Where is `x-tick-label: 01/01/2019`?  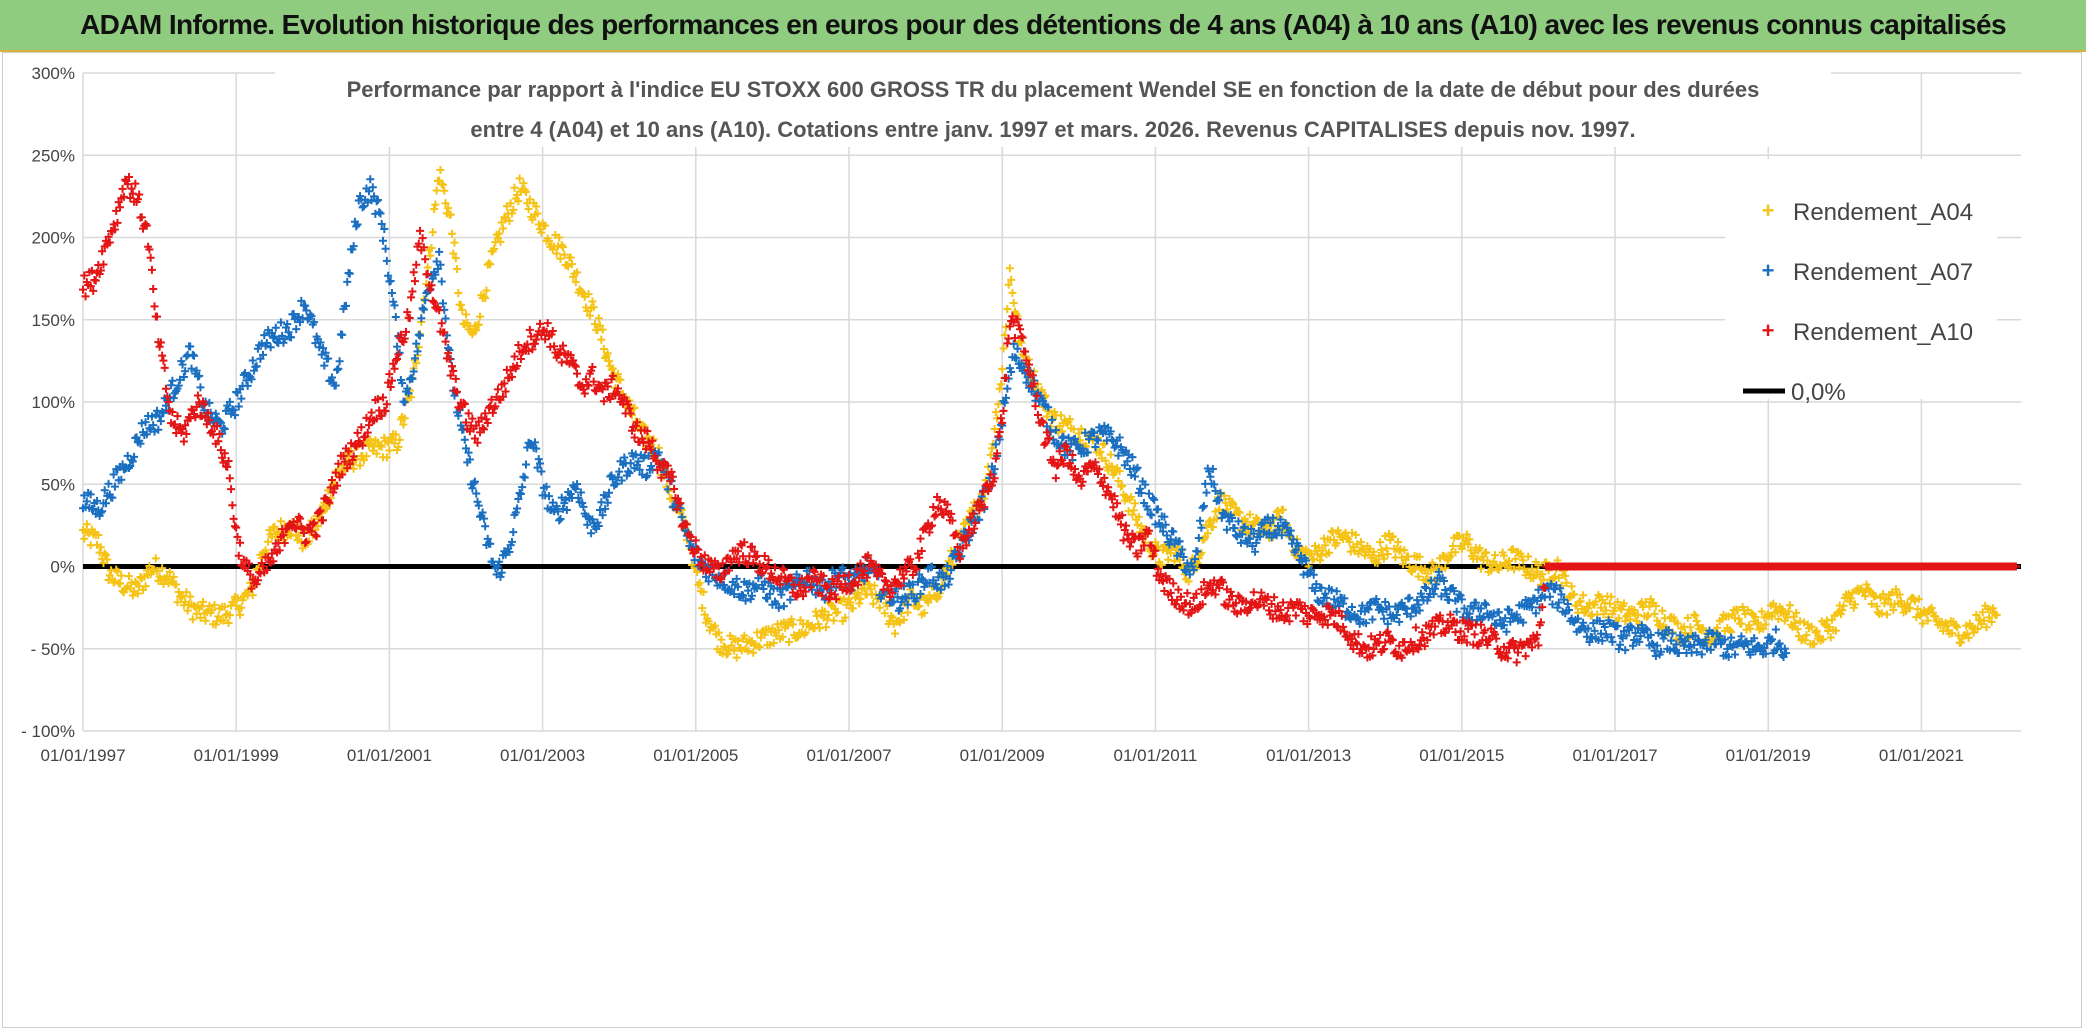
x-tick-label: 01/01/2019 is located at coordinates (1768, 755).